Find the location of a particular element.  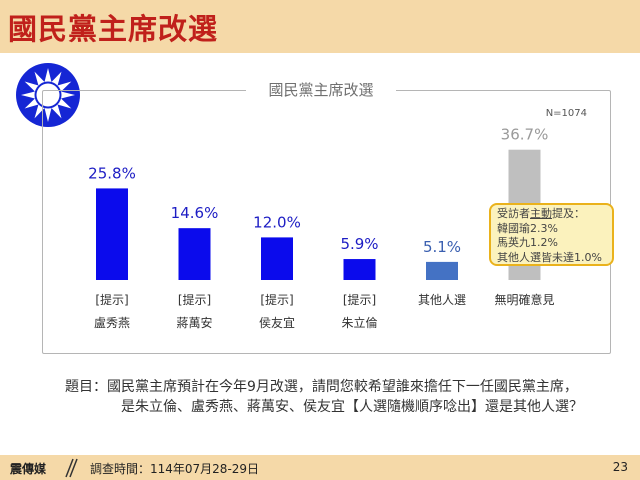

note-line: 韓國瑜2.3% is located at coordinates (527, 228).